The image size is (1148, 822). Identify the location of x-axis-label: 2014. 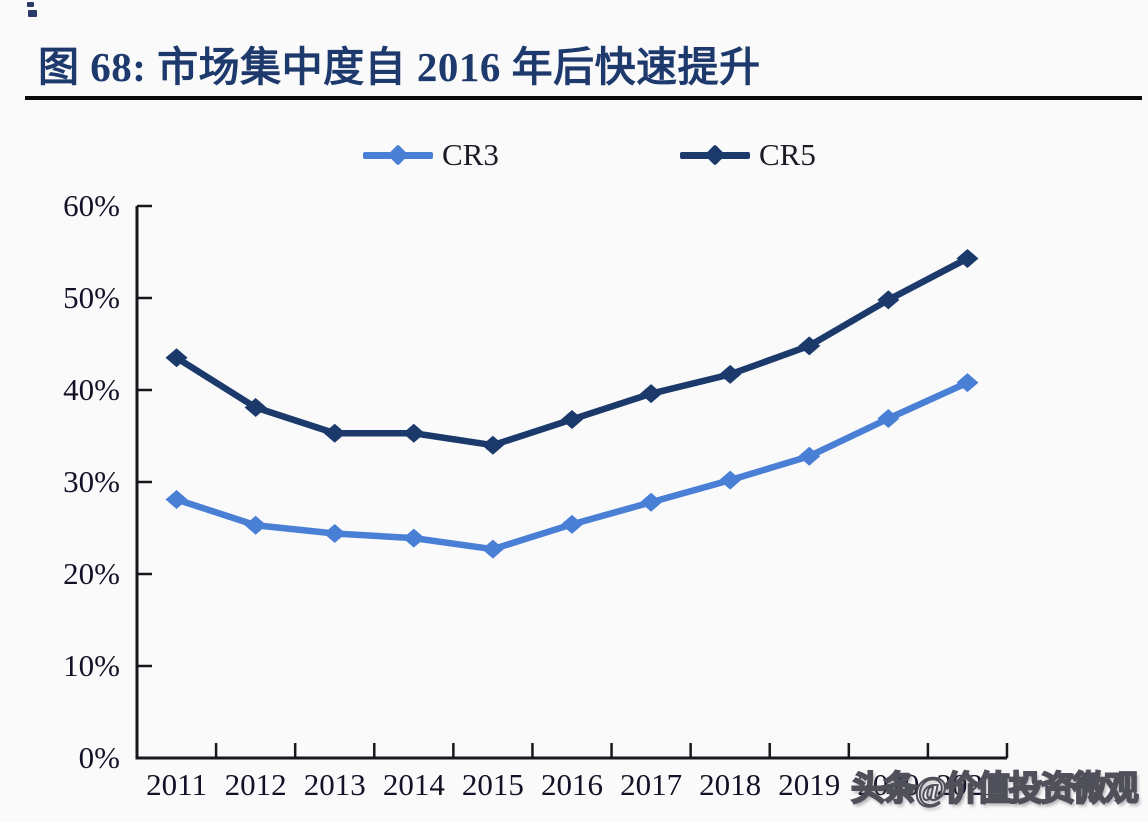
(413, 784).